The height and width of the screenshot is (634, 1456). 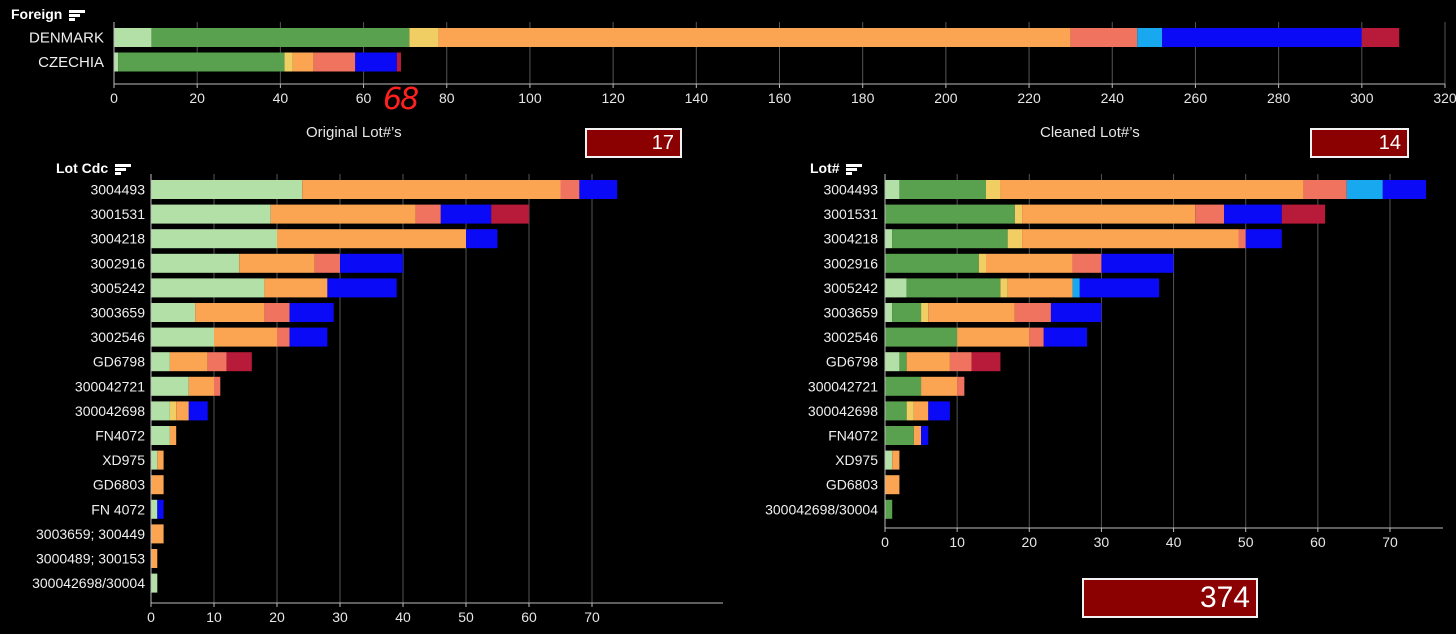 I want to click on foreign-tick-label: 40, so click(x=281, y=98).